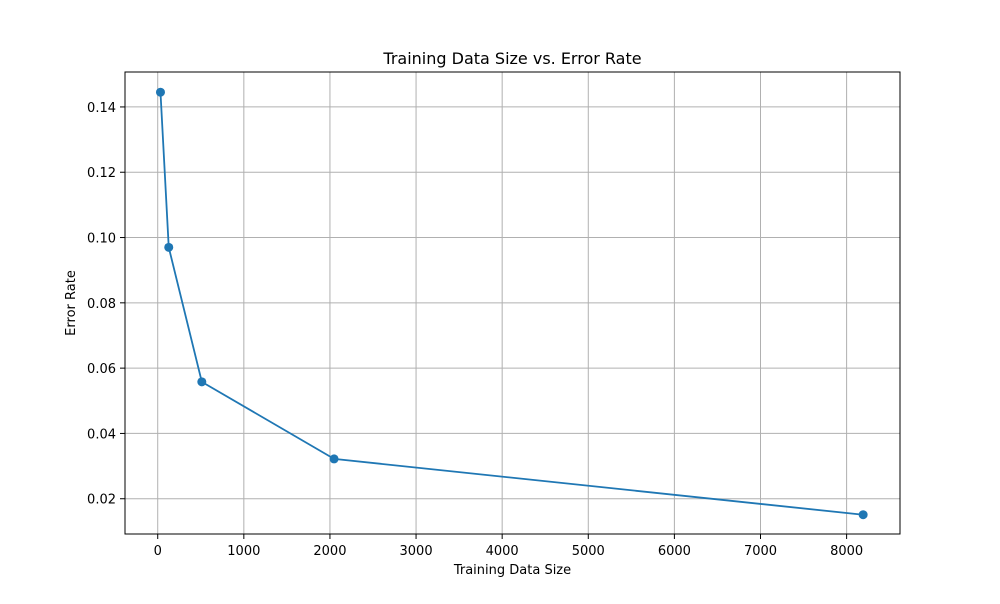 The image size is (1000, 604). What do you see at coordinates (674, 551) in the screenshot?
I see `x-tick-label: 6000` at bounding box center [674, 551].